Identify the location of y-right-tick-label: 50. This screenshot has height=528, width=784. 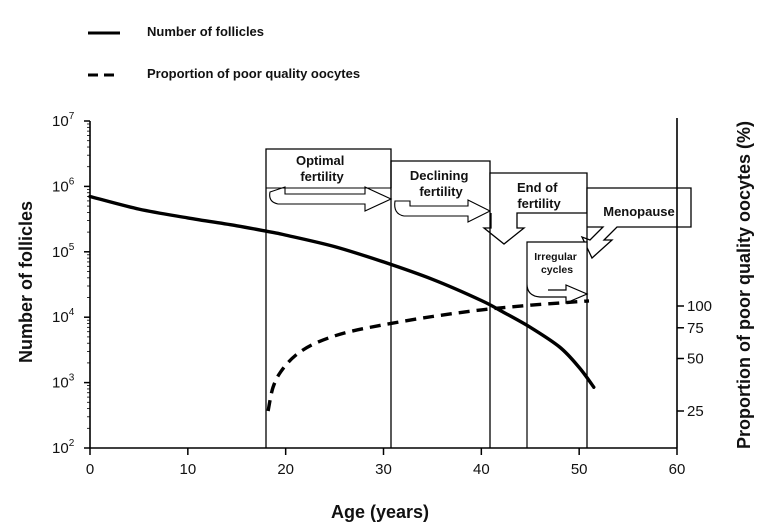
(695, 359).